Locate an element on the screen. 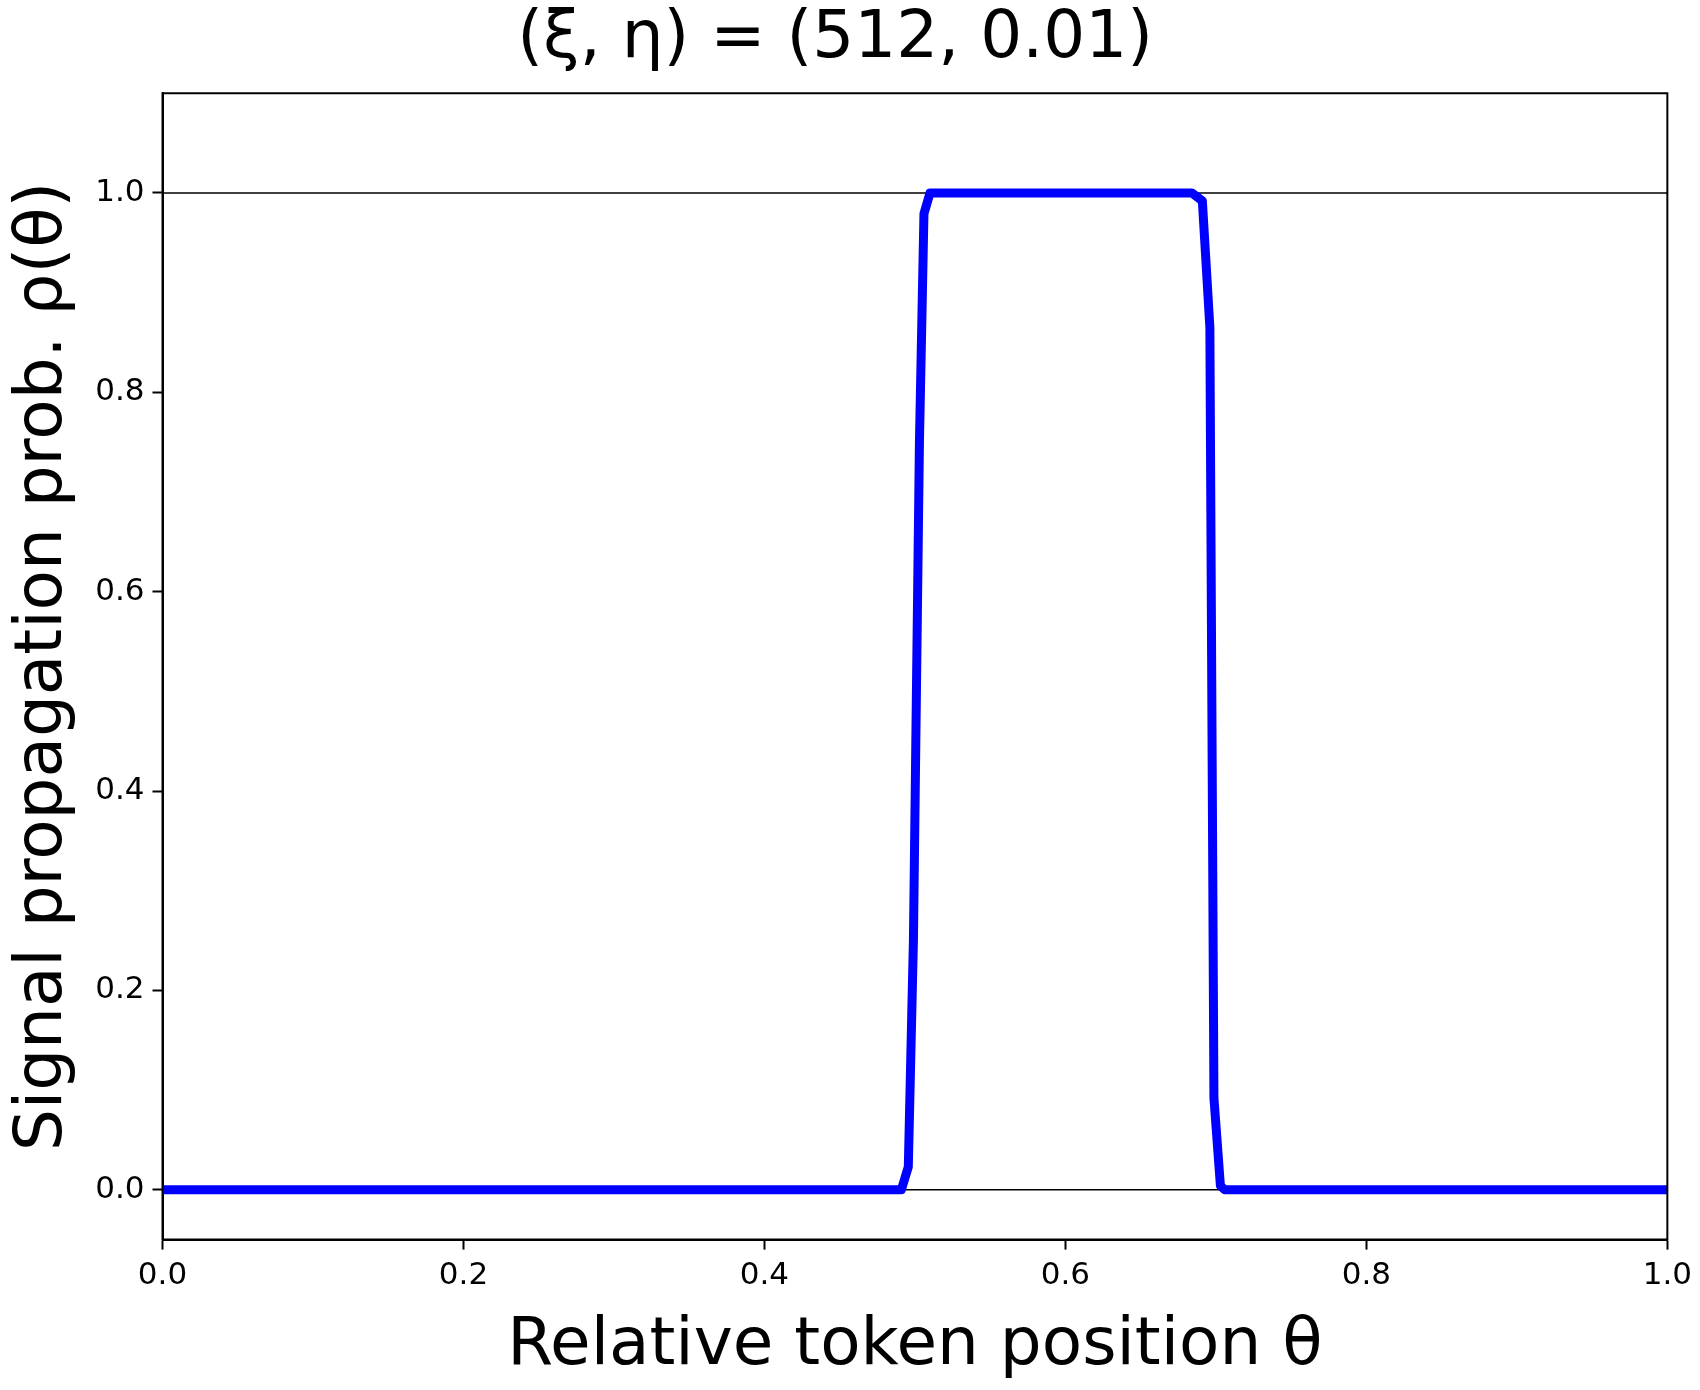 The image size is (1700, 1390). x-tick-label: 0.2 is located at coordinates (463, 1273).